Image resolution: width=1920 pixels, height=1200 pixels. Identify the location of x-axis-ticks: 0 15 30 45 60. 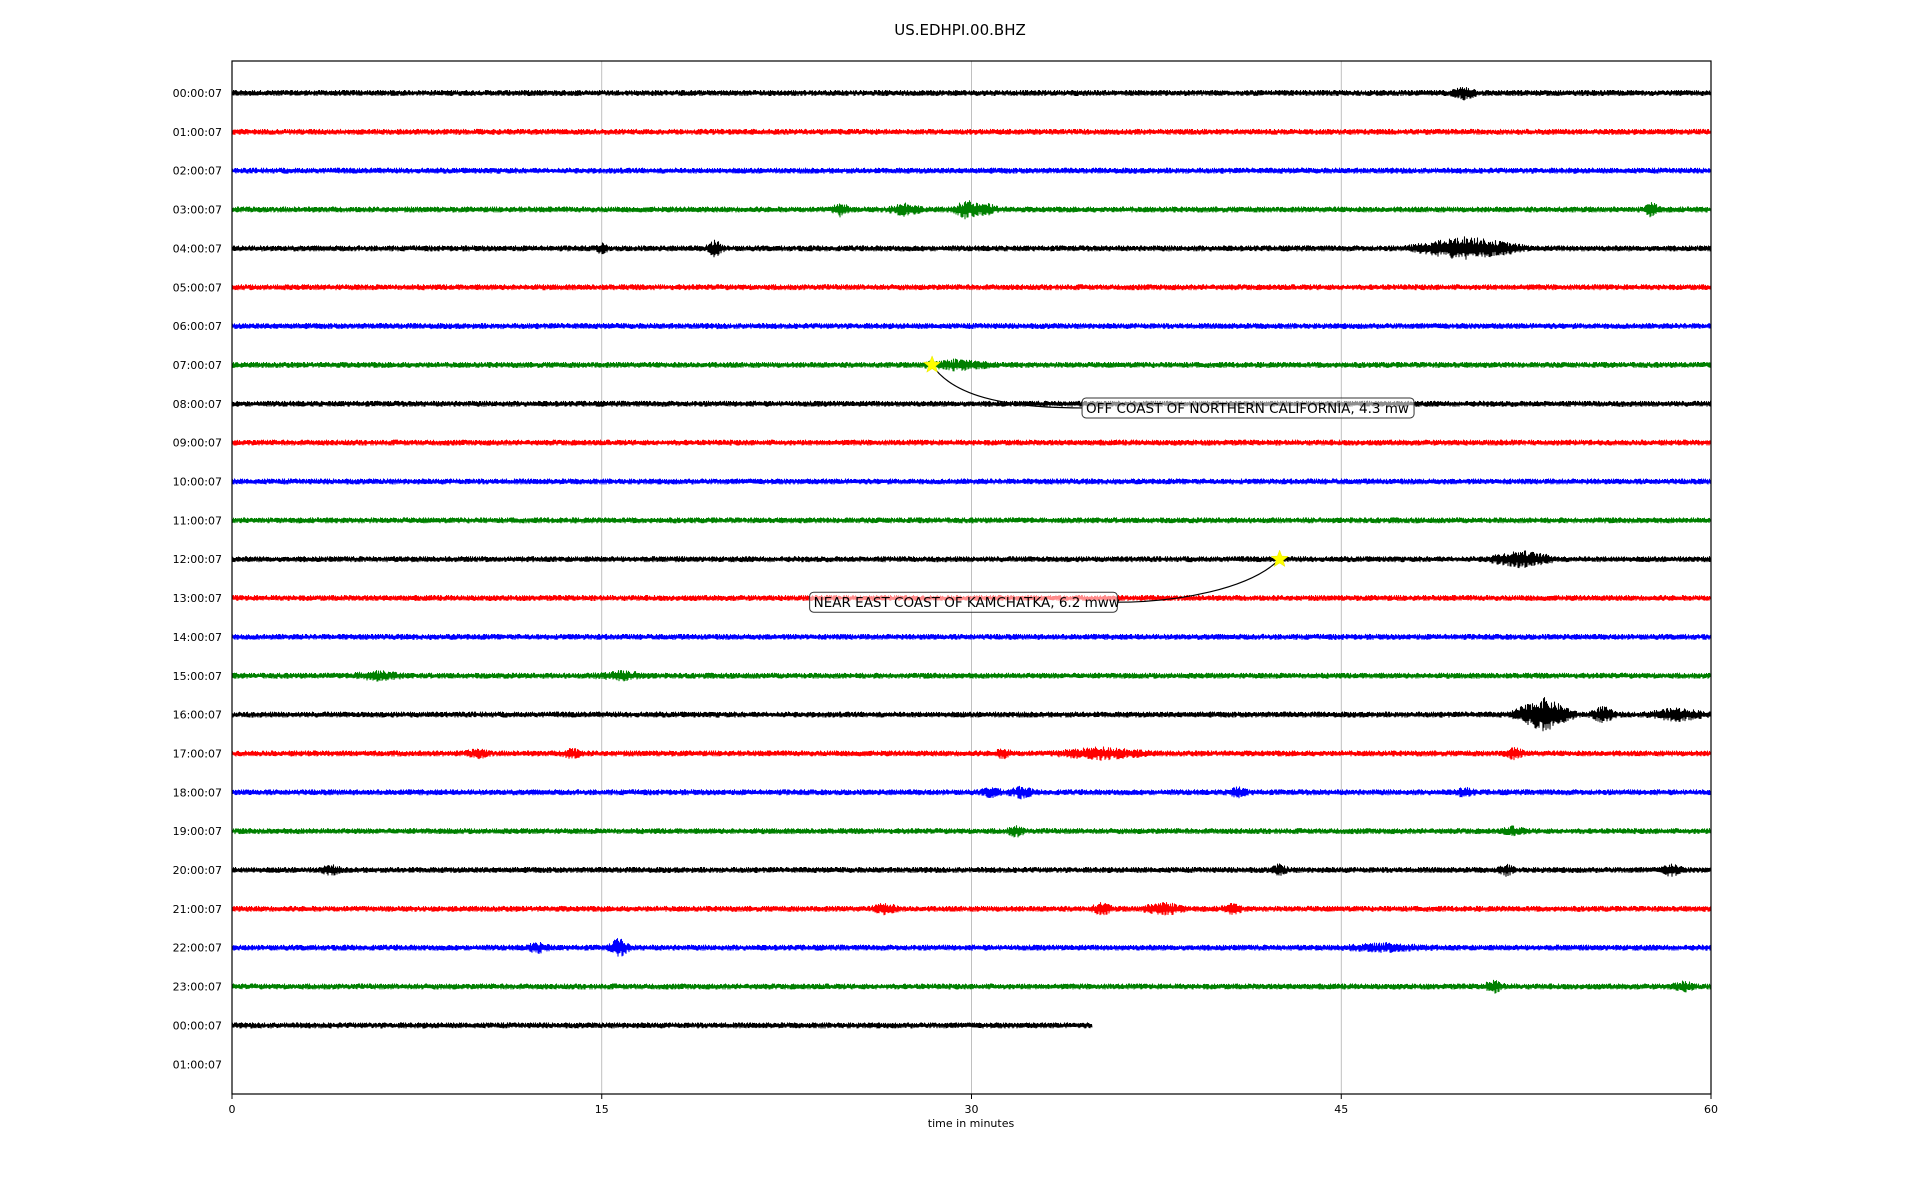
(973, 1105).